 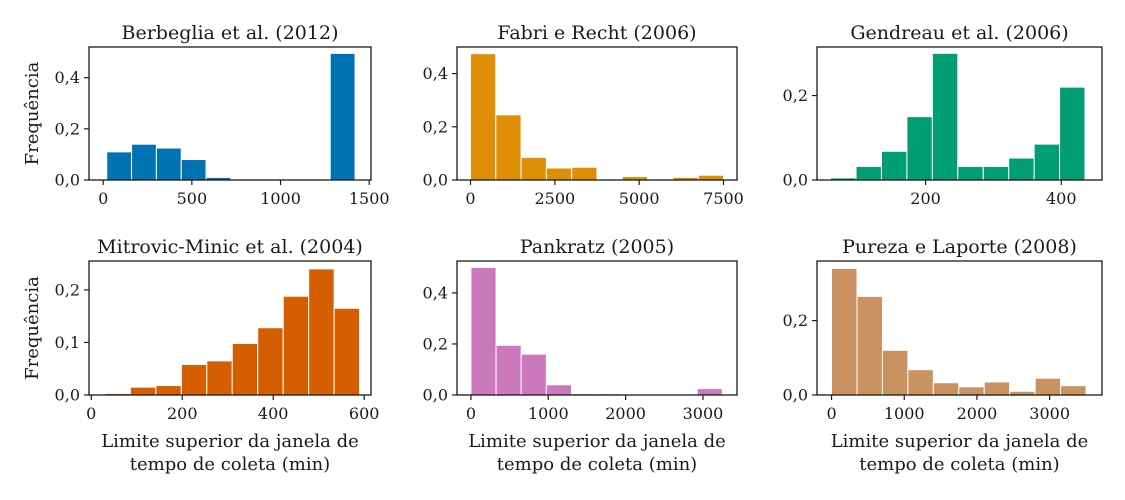 What do you see at coordinates (364, 413) in the screenshot?
I see `x-tick-label: 600` at bounding box center [364, 413].